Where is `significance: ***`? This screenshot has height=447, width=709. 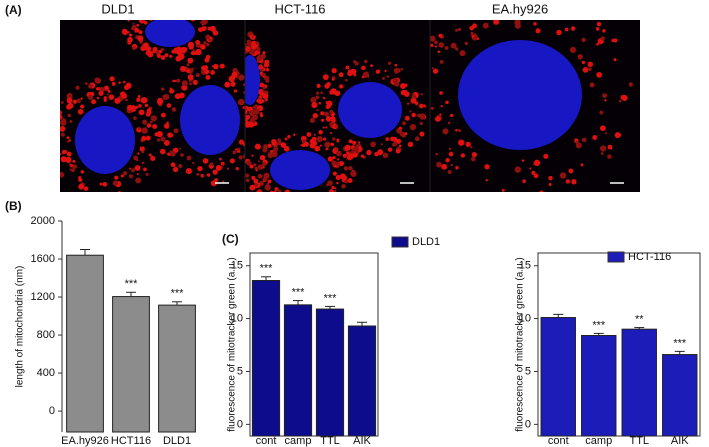 significance: *** is located at coordinates (267, 269).